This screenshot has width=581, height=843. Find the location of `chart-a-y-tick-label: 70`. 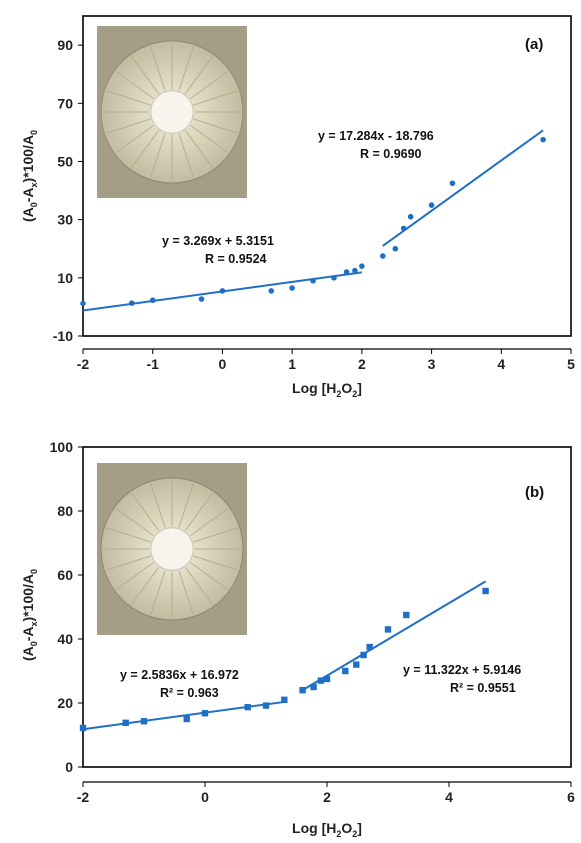

chart-a-y-tick-label: 70 is located at coordinates (65, 103).